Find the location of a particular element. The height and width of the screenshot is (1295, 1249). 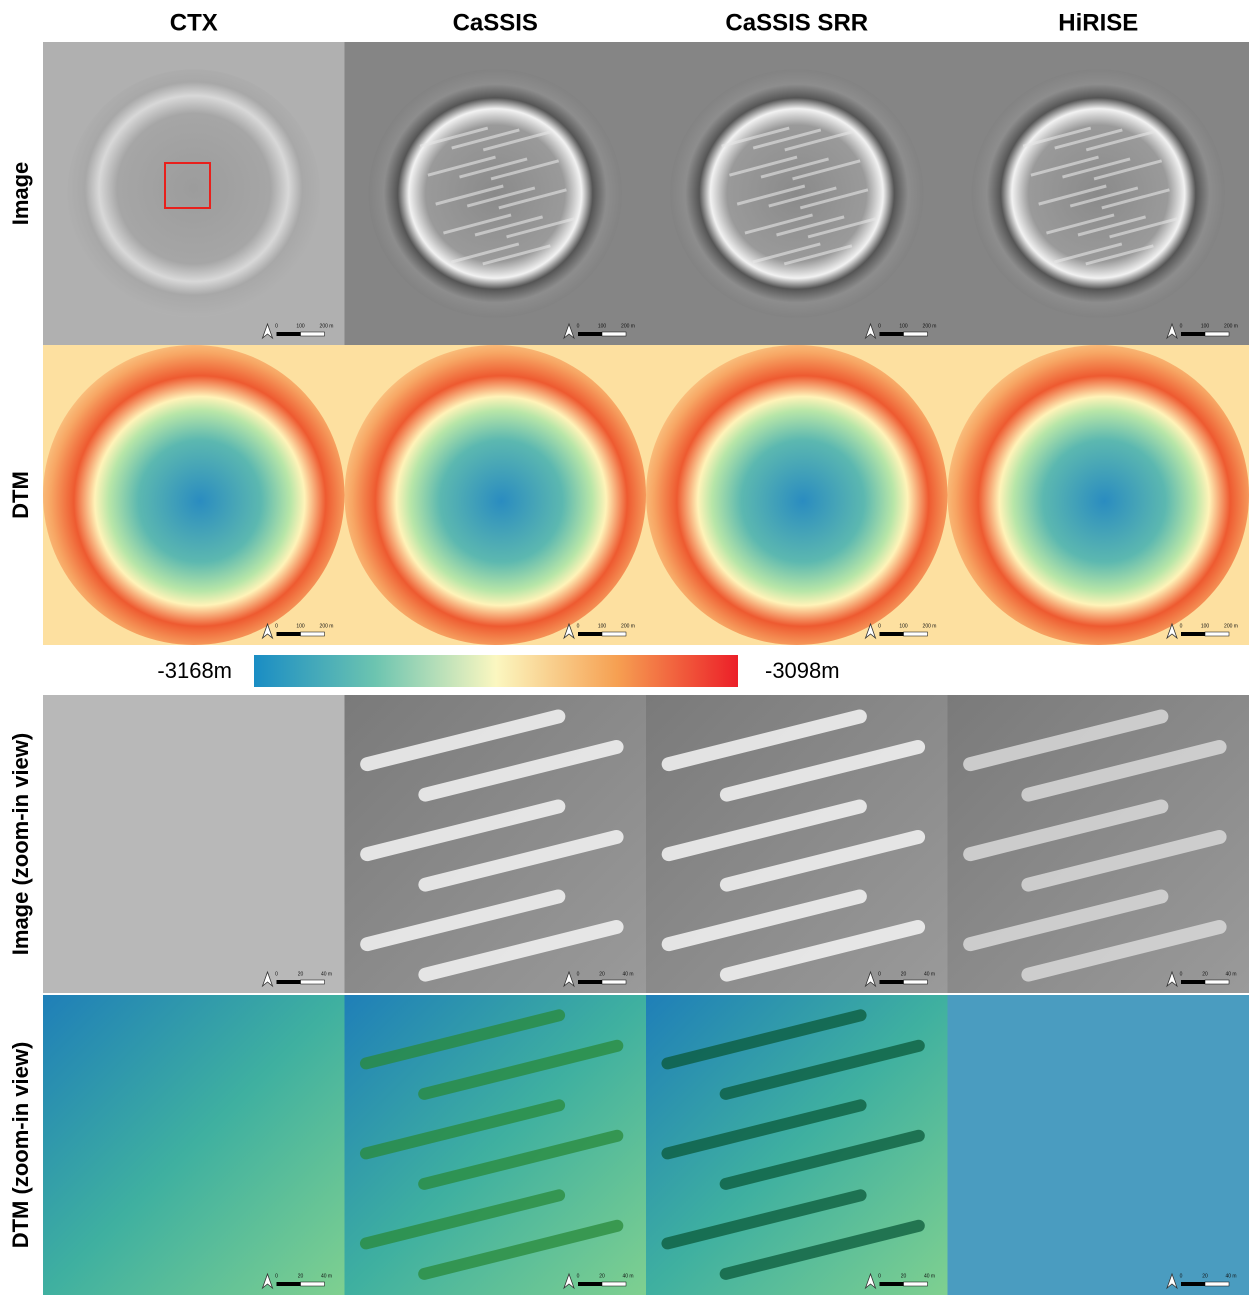

column-header: CaSSIS SRR is located at coordinates (796, 22).